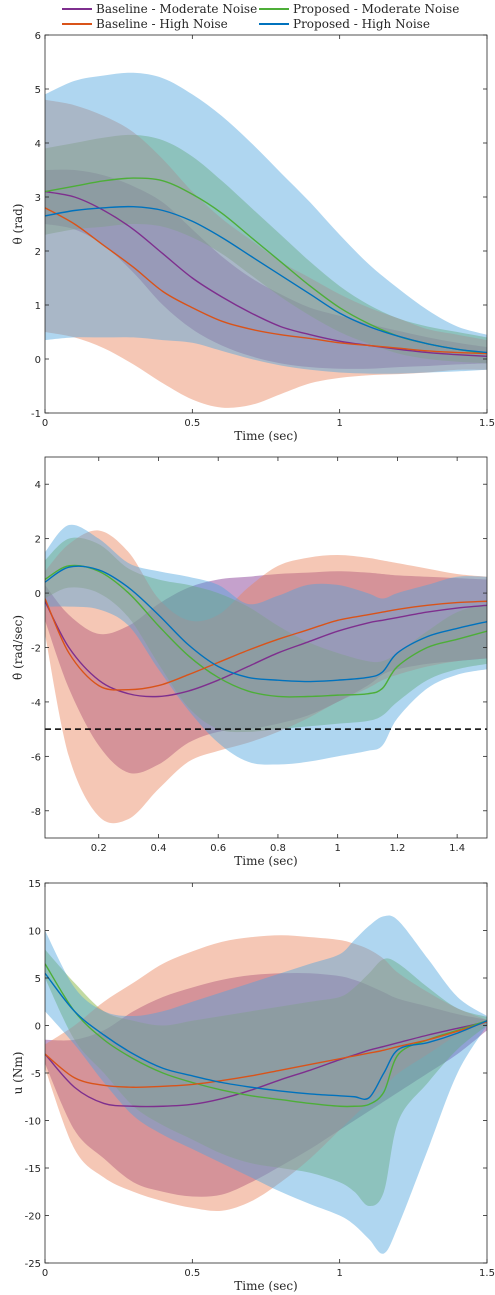 This screenshot has height=1295, width=495. What do you see at coordinates (397, 848) in the screenshot?
I see `x-tick-label: 1.2` at bounding box center [397, 848].